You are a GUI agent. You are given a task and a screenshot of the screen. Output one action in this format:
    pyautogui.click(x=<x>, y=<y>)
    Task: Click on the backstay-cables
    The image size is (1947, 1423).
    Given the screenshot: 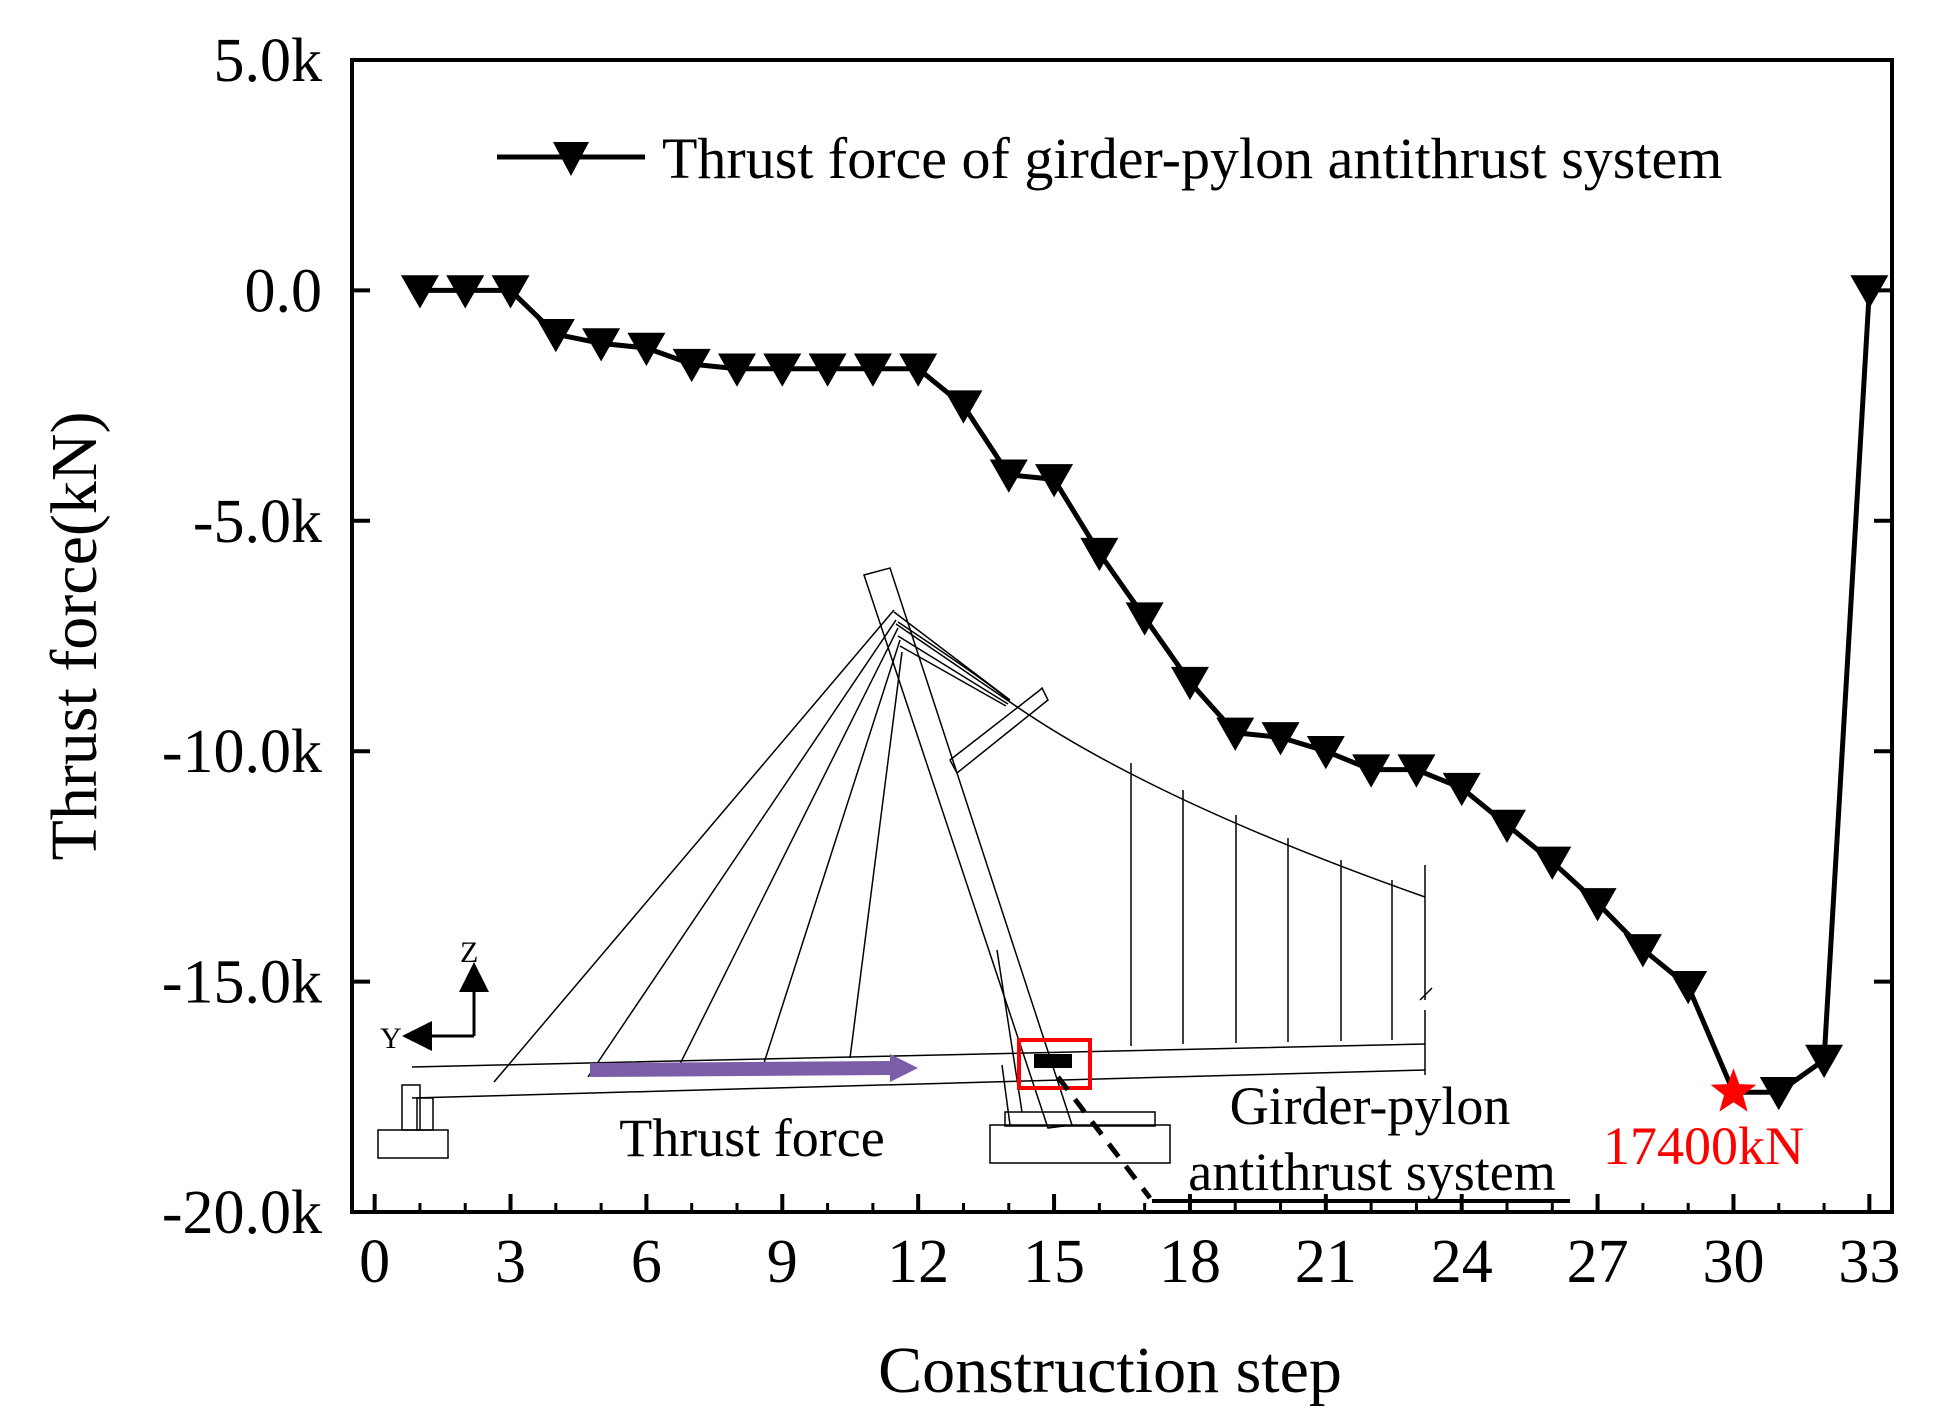 What is the action you would take?
    pyautogui.click(x=698, y=846)
    